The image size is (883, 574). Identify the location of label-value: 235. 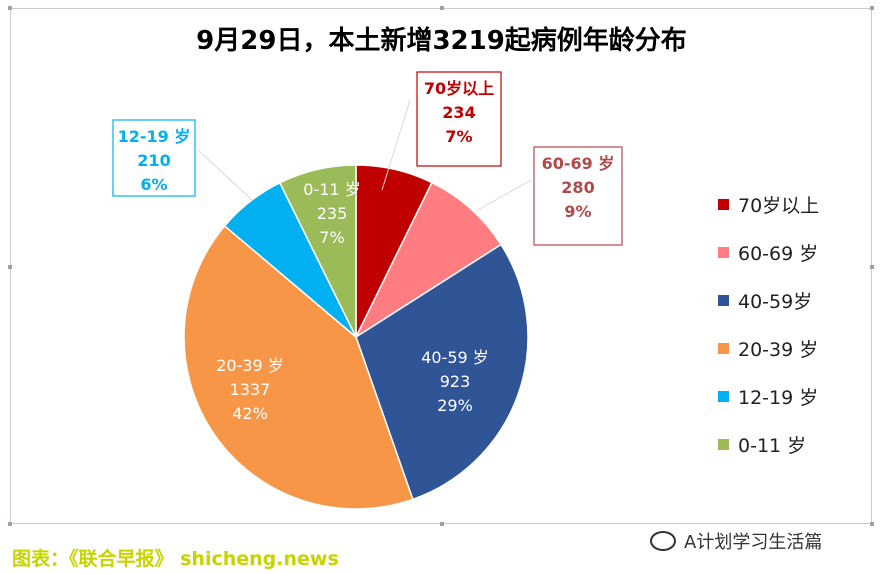
(332, 213).